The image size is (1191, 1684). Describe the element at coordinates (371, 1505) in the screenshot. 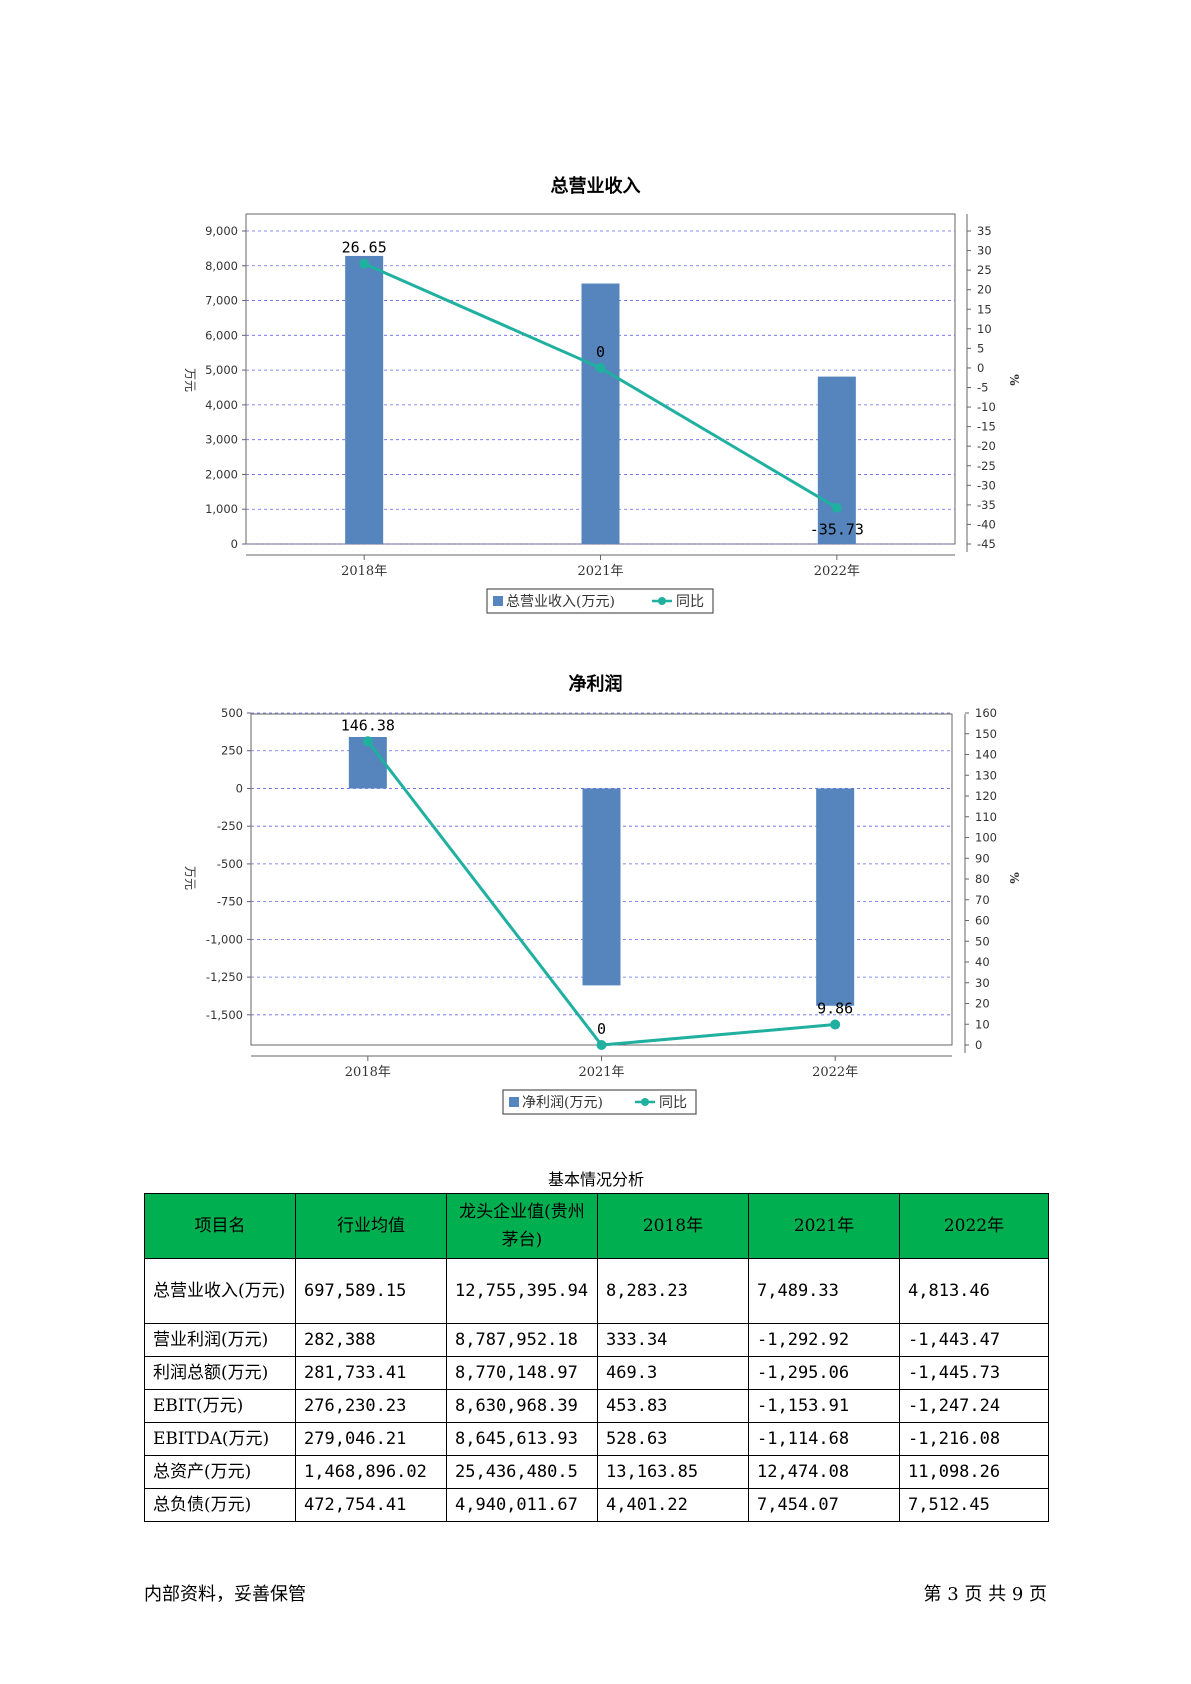

I see `value-cell: 472,754.41` at that location.